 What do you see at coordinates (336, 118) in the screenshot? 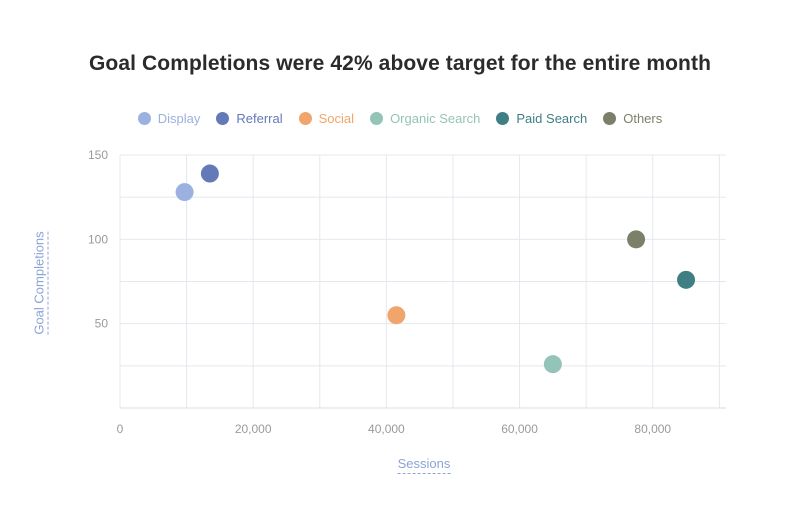
I see `legend-label-social: Social` at bounding box center [336, 118].